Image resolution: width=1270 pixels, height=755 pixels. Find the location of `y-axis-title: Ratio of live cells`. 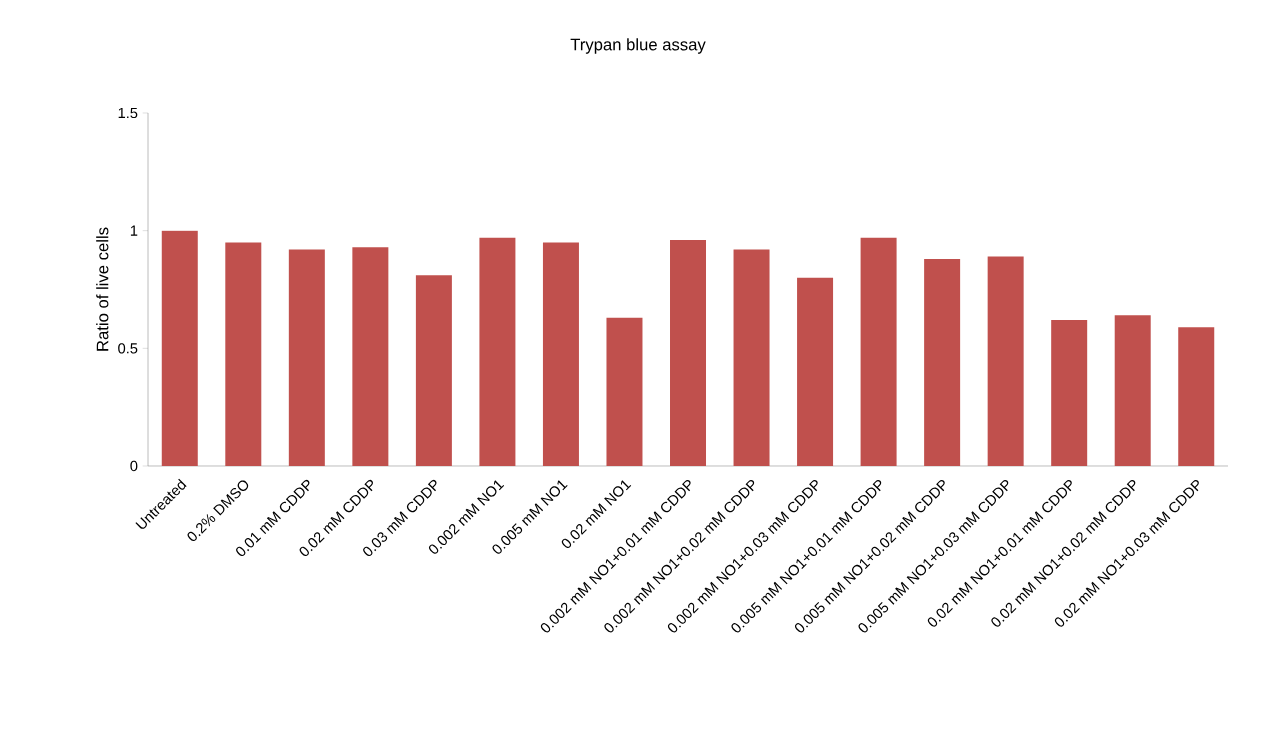

y-axis-title: Ratio of live cells is located at coordinates (102, 289).